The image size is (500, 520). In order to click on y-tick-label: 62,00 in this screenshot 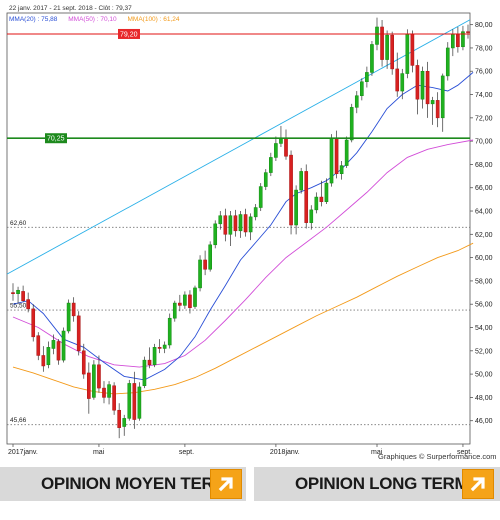, I will do `click(484, 235)`.